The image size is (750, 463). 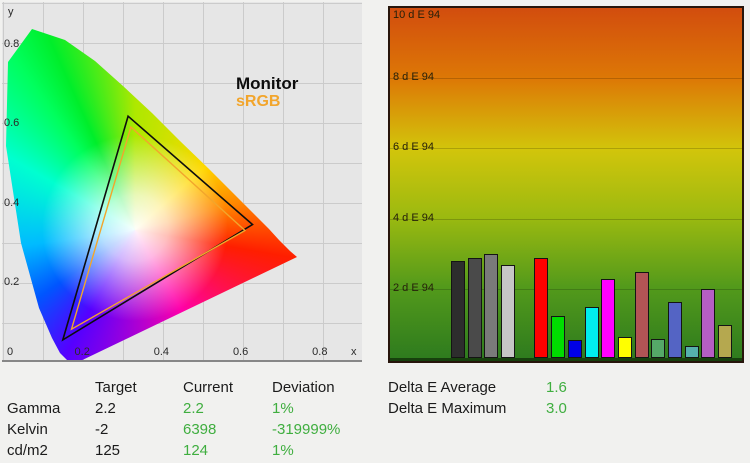 What do you see at coordinates (541, 307) in the screenshot?
I see `delta-e-bar-red` at bounding box center [541, 307].